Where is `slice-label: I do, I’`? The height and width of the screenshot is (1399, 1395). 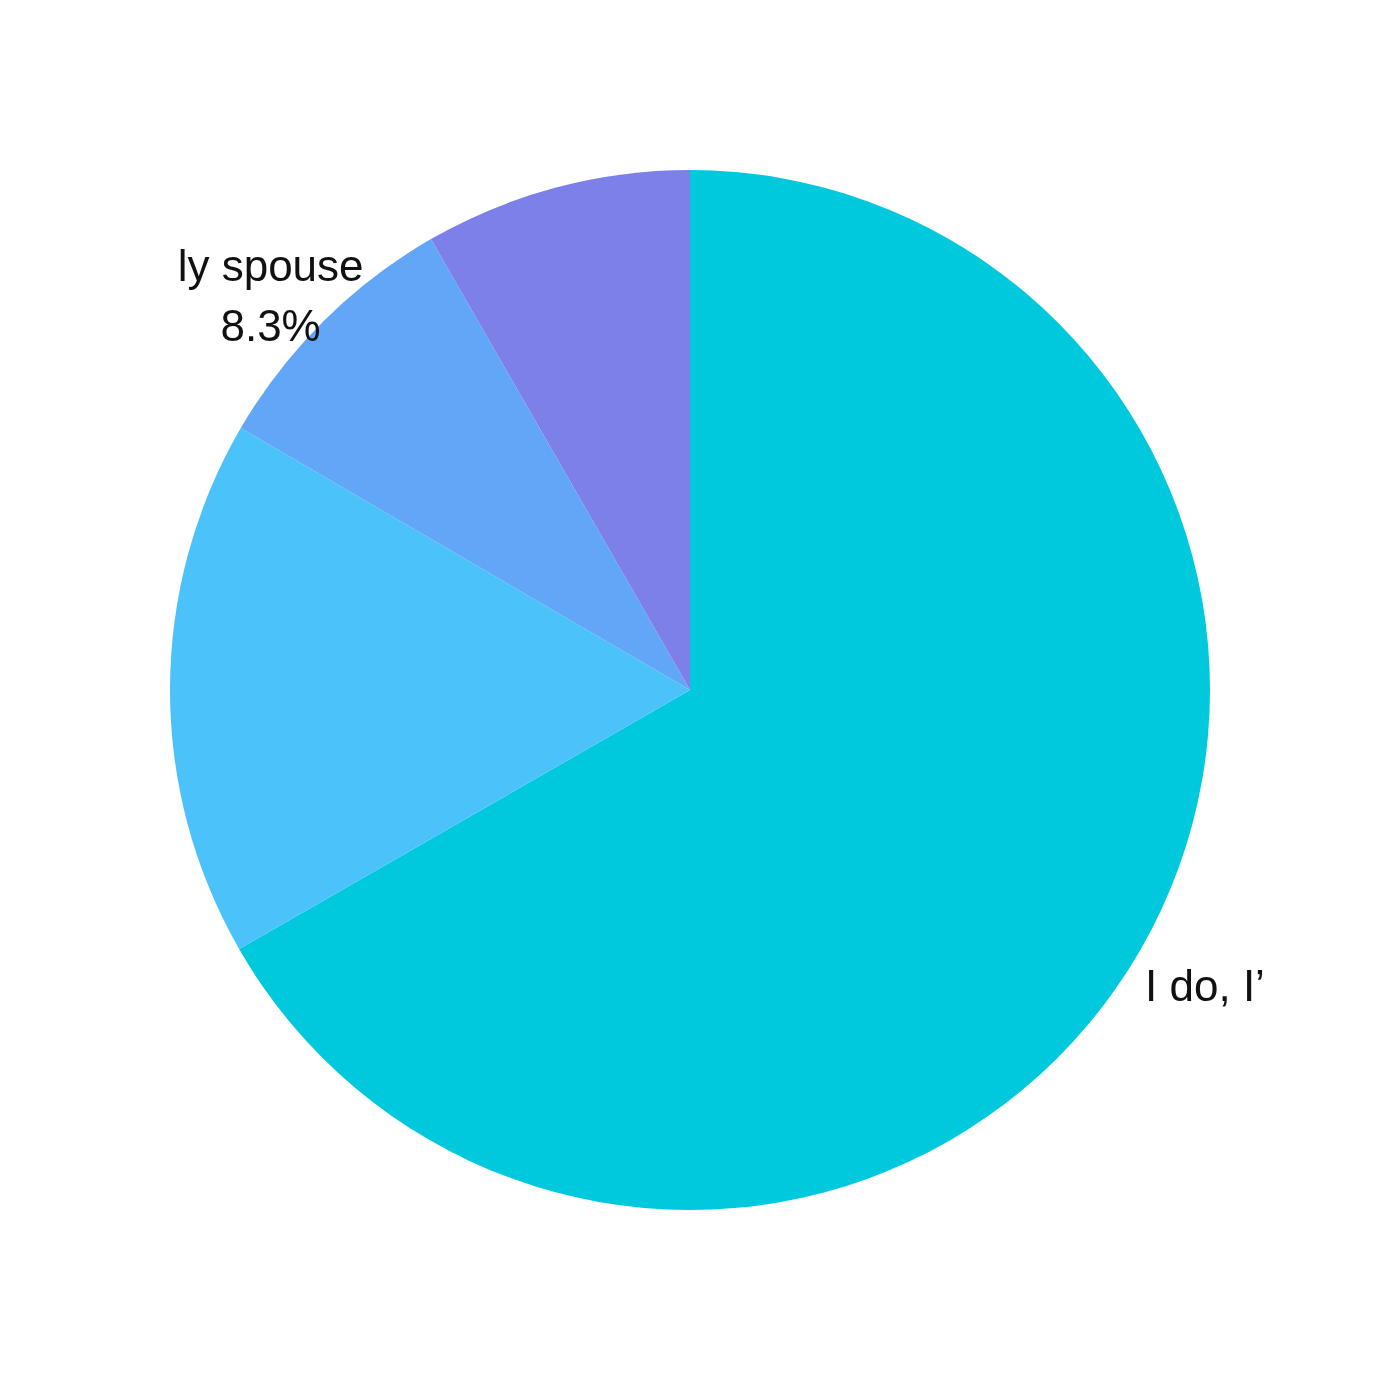
slice-label: I do, I’ is located at coordinates (1205, 986).